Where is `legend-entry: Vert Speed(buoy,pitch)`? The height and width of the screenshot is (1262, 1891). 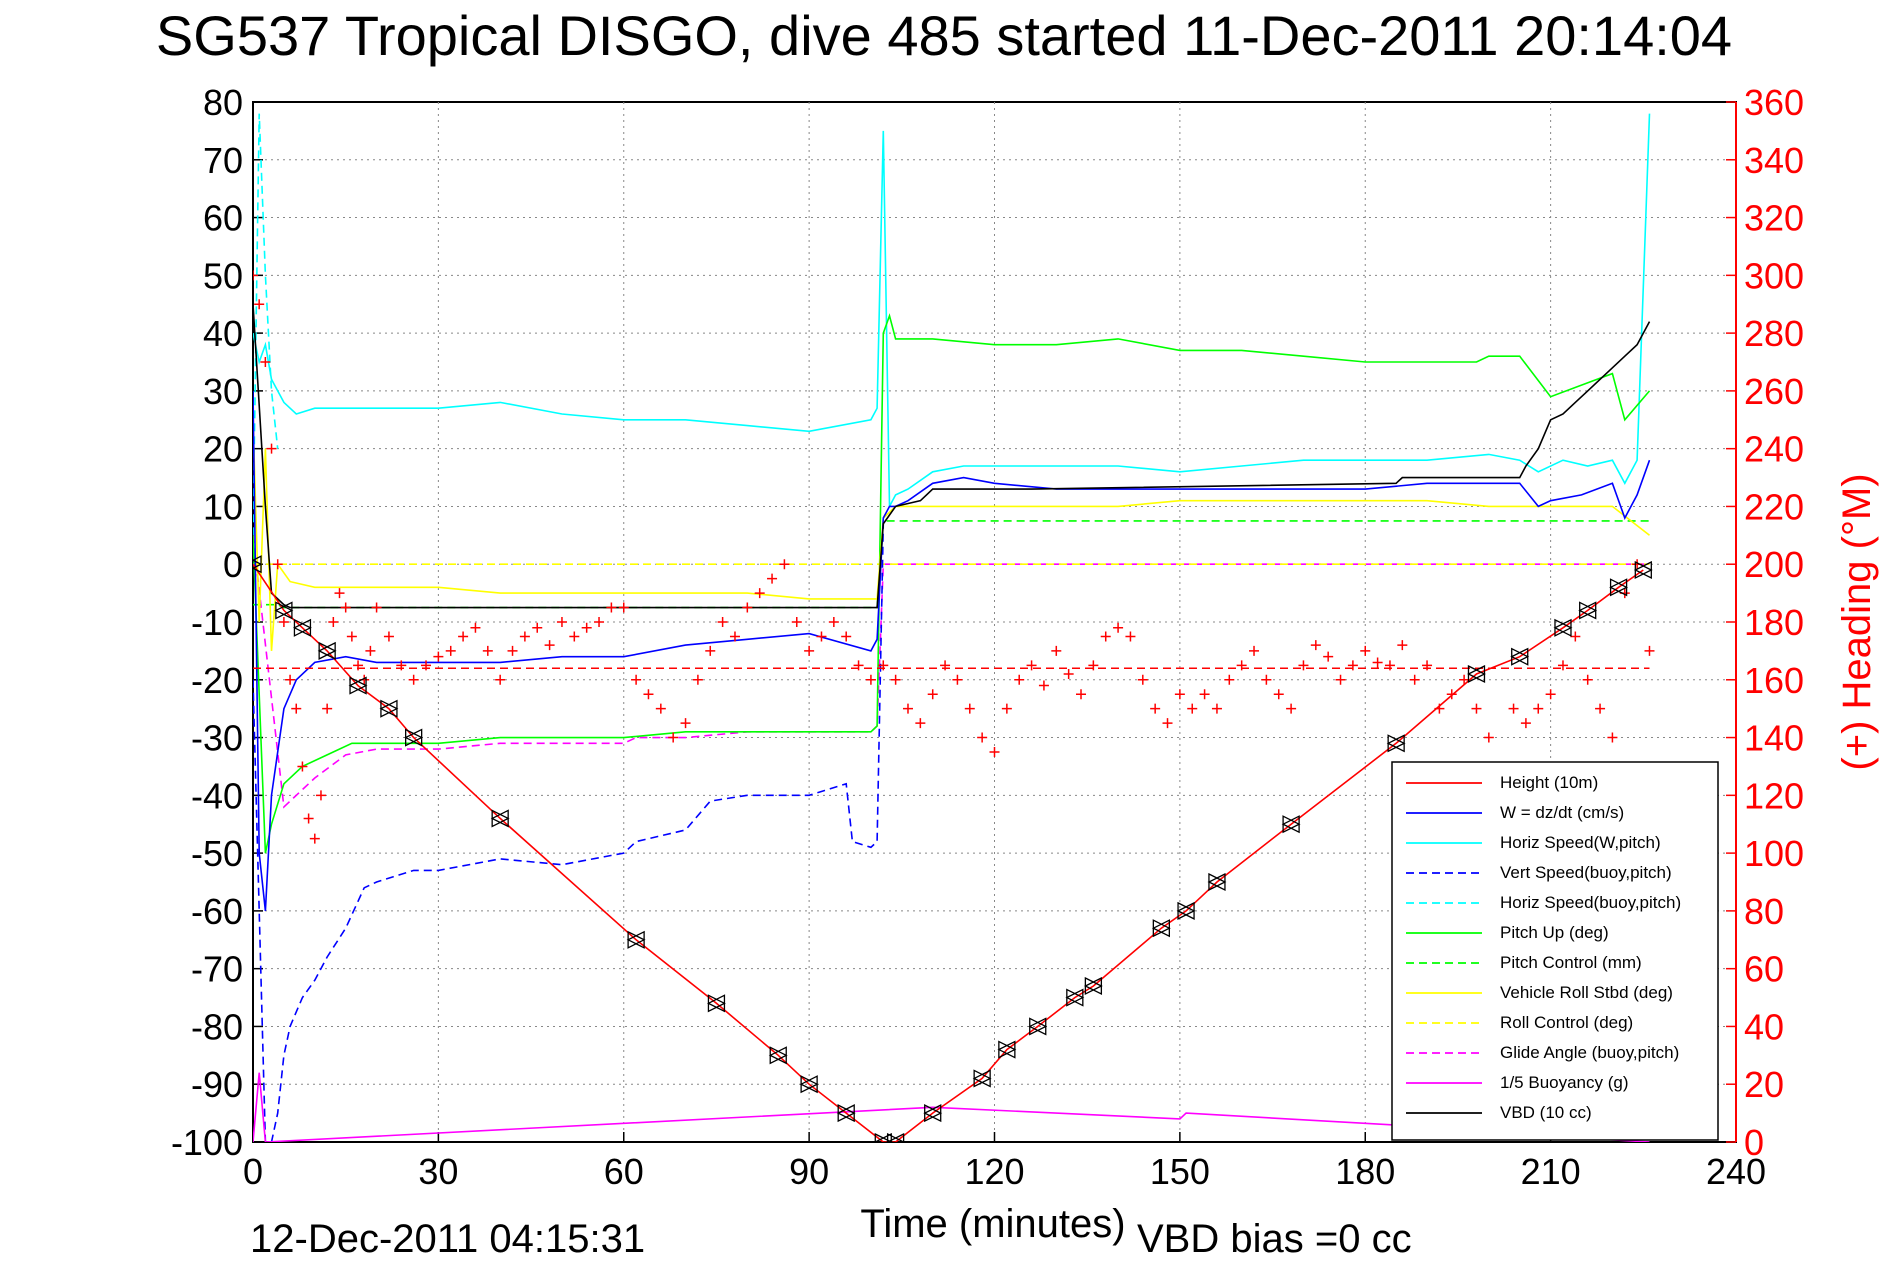
legend-entry: Vert Speed(buoy,pitch) is located at coordinates (1586, 872).